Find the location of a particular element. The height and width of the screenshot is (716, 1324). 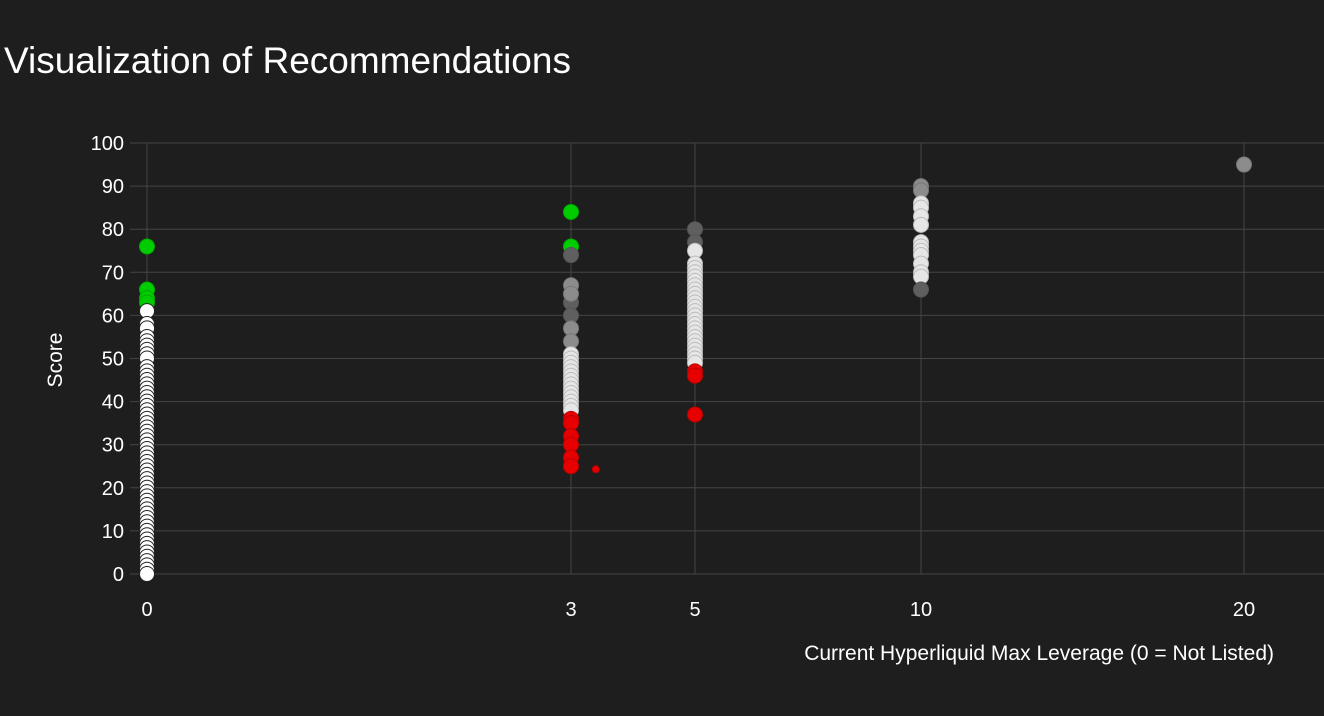

y-tick-label: 40 is located at coordinates (113, 403).